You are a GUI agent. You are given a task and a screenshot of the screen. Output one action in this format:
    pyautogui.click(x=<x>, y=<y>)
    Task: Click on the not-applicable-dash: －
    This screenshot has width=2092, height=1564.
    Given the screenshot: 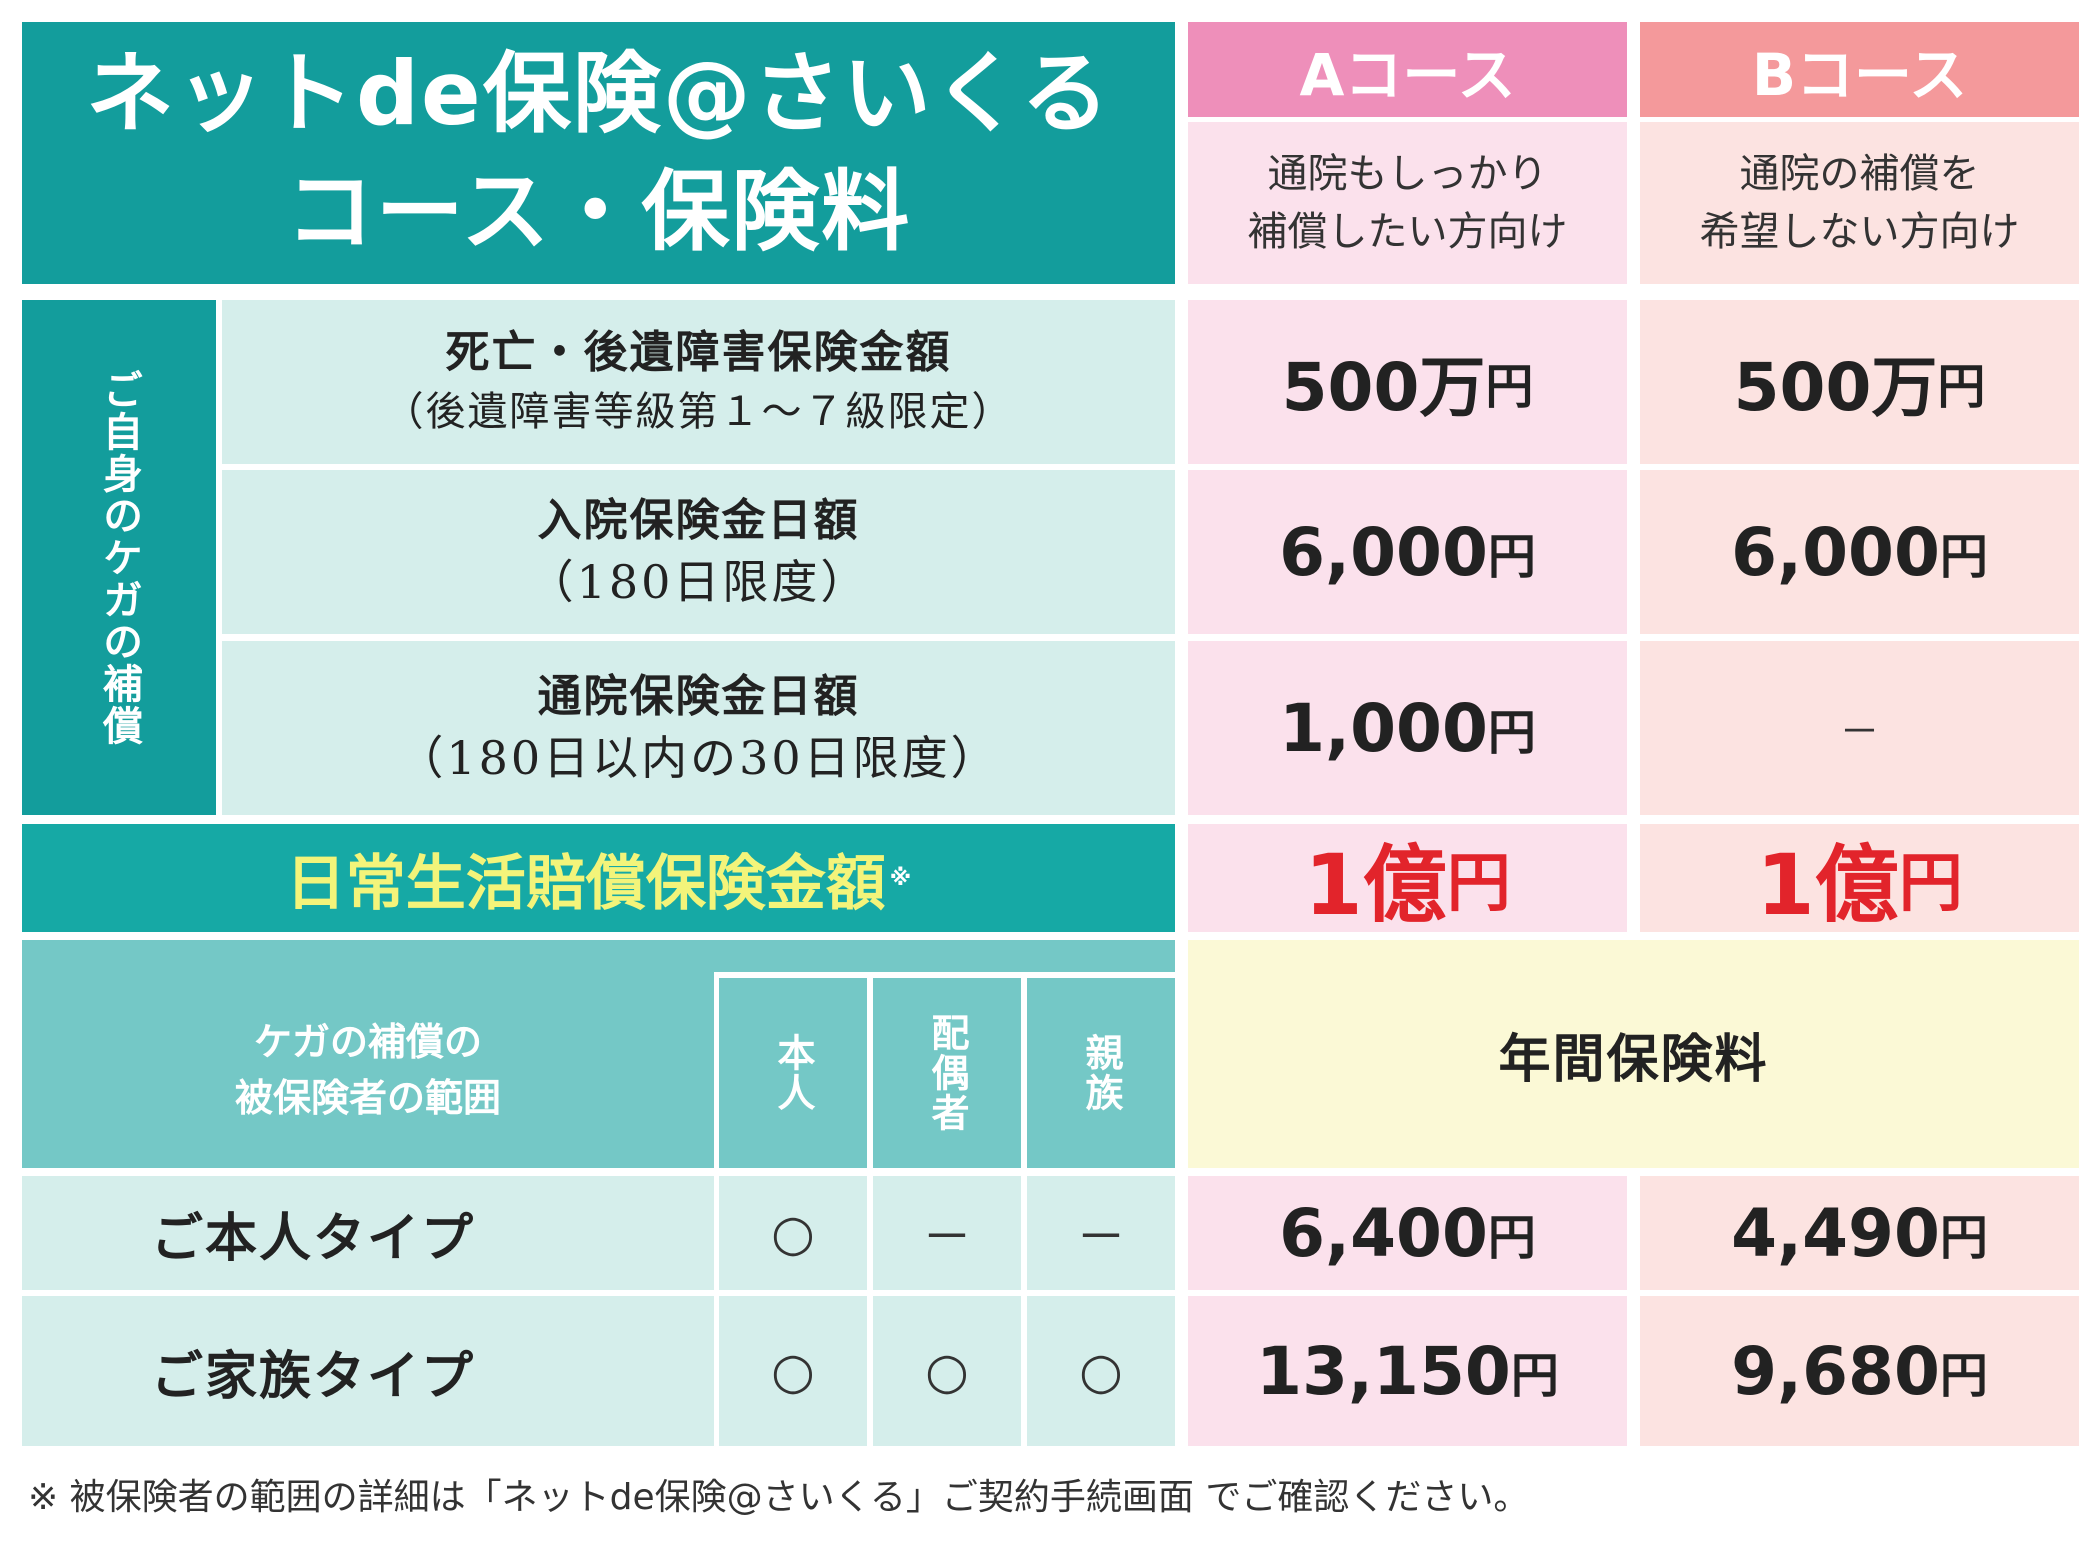 What is the action you would take?
    pyautogui.click(x=1859, y=732)
    